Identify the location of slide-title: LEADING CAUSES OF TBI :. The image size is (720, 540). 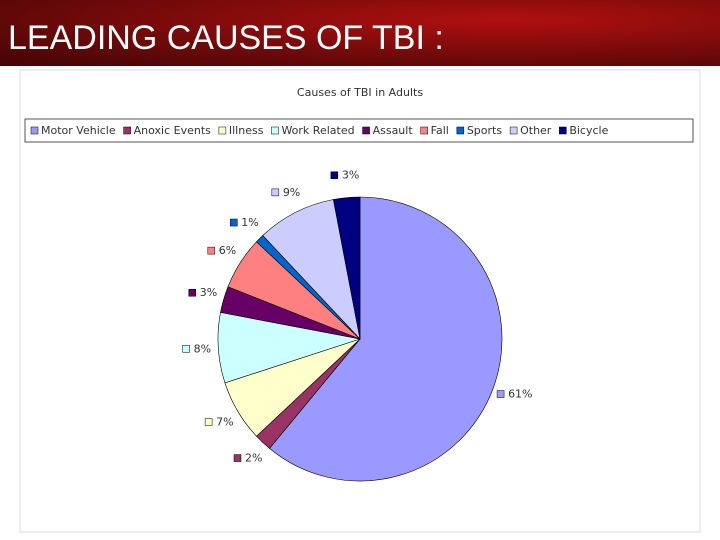
(226, 38).